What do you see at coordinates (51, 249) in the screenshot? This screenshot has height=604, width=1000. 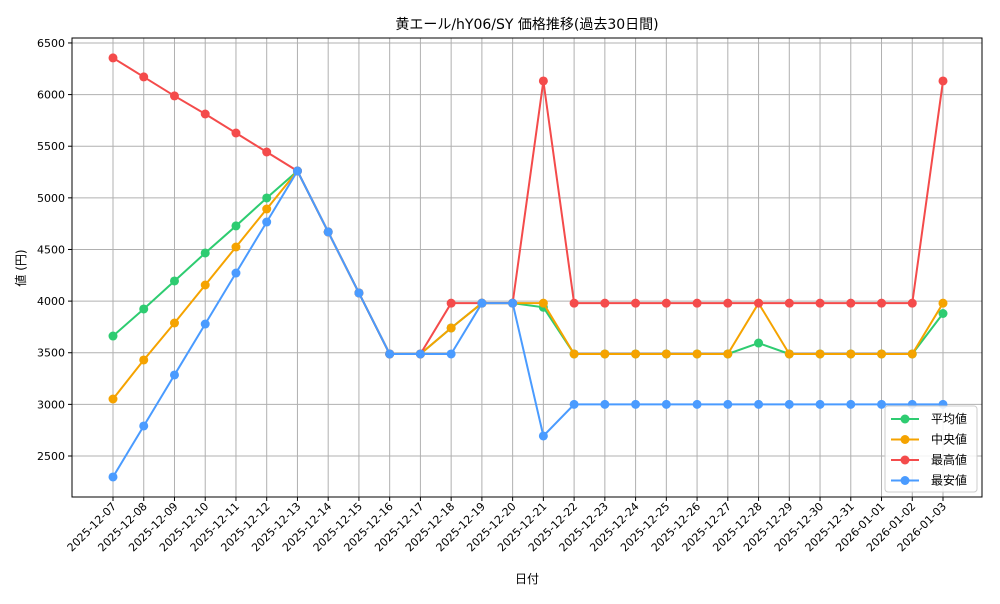 I see `y-tick-label: 4500` at bounding box center [51, 249].